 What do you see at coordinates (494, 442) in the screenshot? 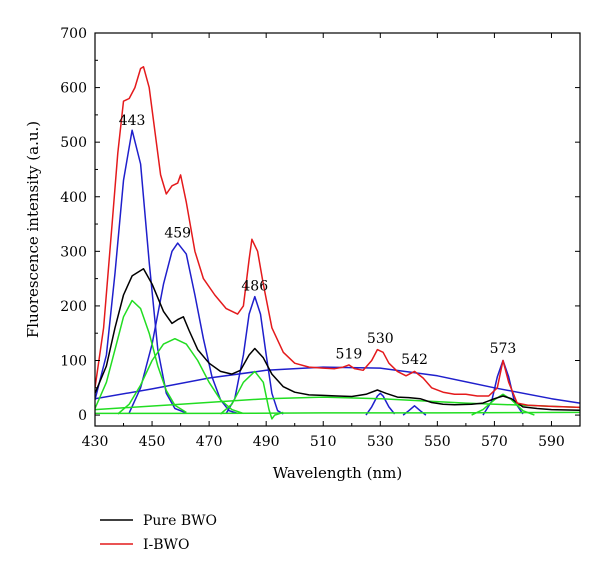
I see `x-tick-label: 570` at bounding box center [494, 442].